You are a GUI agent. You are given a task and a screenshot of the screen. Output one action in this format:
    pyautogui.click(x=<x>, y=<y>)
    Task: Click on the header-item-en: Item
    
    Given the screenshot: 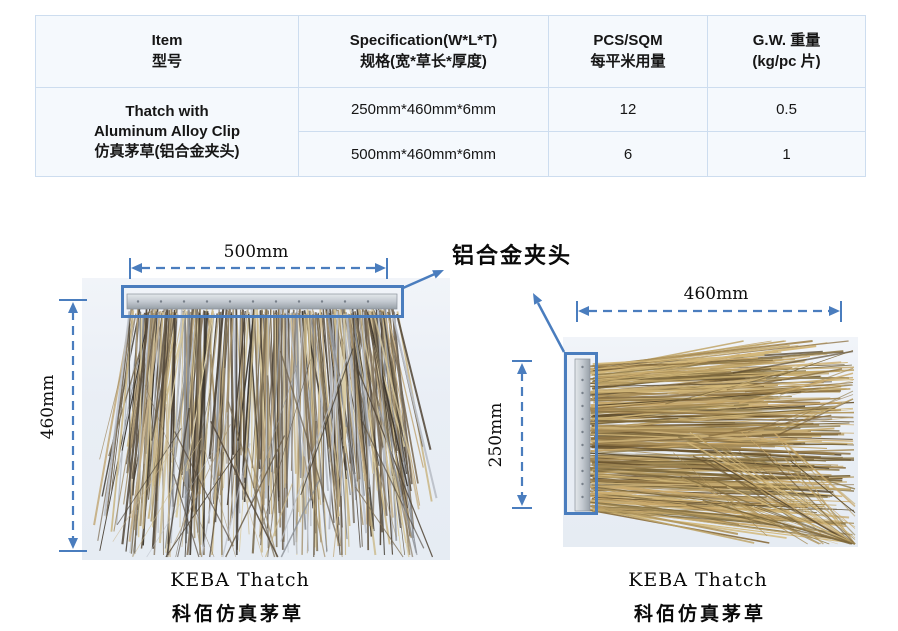 What is the action you would take?
    pyautogui.click(x=167, y=41)
    